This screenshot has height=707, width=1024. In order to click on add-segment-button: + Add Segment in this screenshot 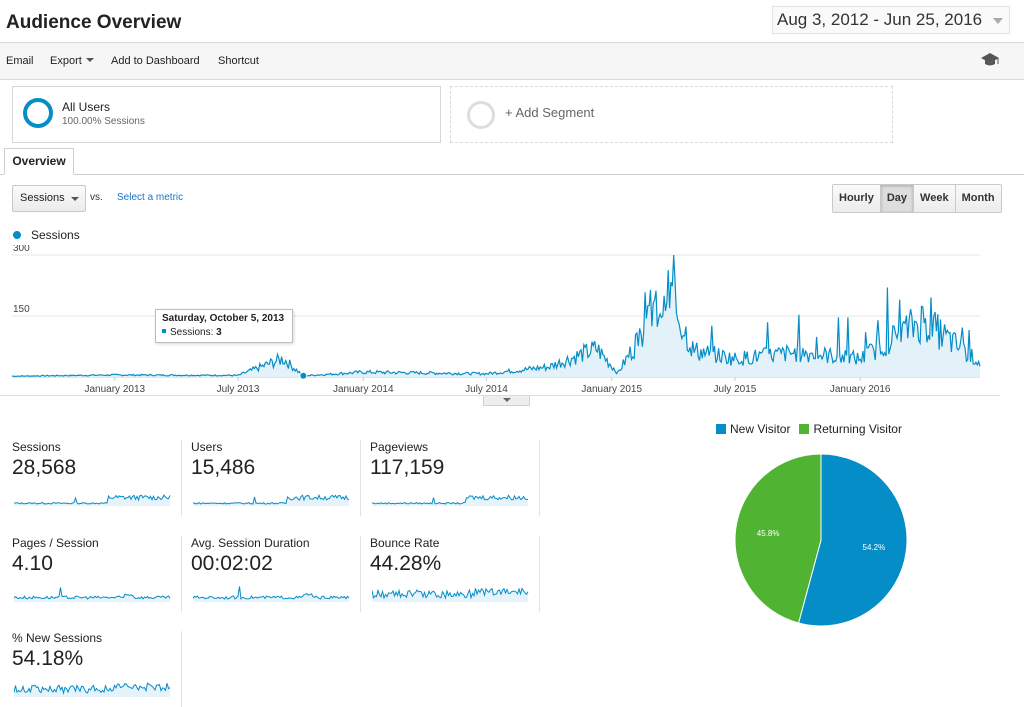, I will do `click(671, 114)`.